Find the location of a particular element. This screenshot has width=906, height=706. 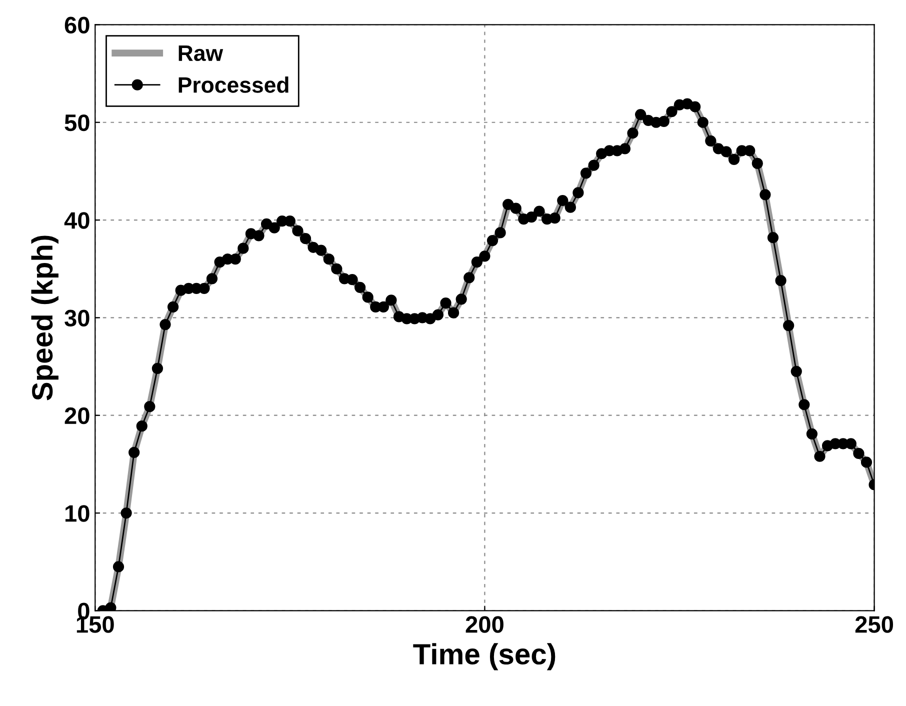

y-axis-title: Speed (kph) is located at coordinates (44, 318).